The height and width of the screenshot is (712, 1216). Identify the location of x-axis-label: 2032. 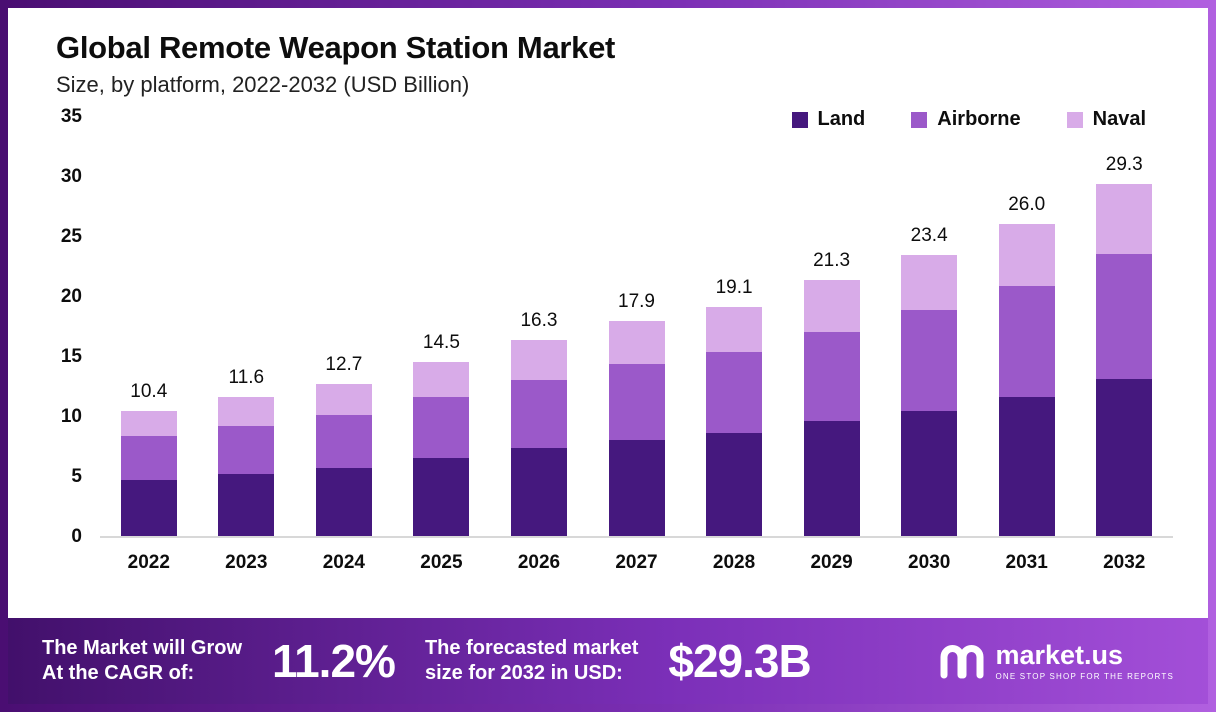
(1124, 562).